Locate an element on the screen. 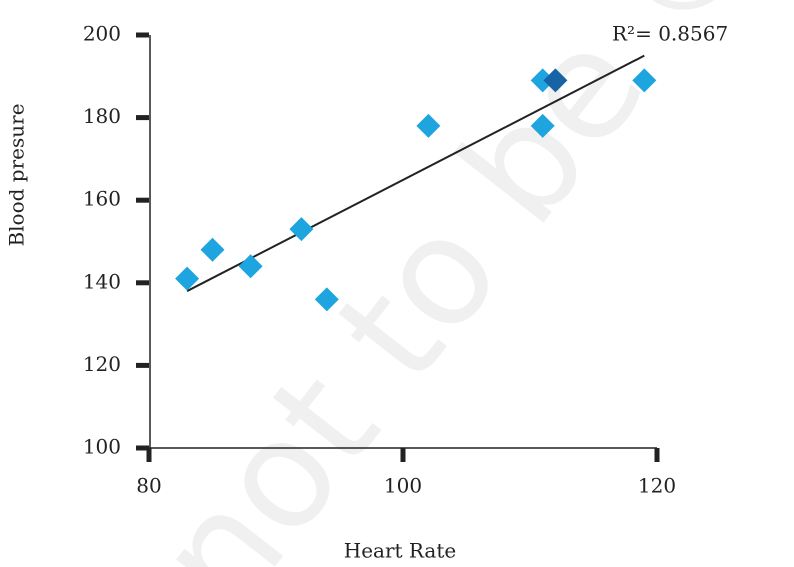 The image size is (794, 567). x-axis-label: Heart Rate is located at coordinates (400, 551).